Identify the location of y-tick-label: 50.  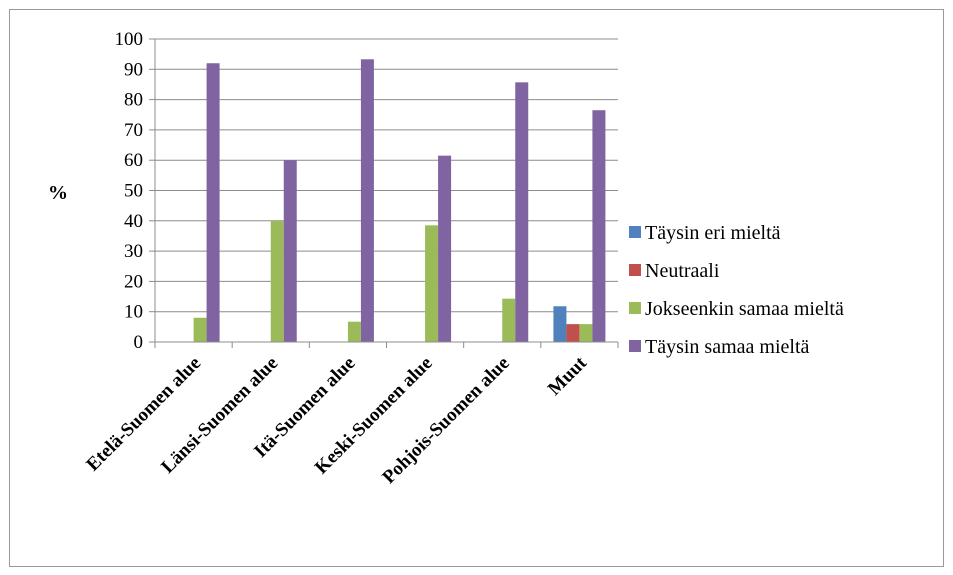
(133, 191).